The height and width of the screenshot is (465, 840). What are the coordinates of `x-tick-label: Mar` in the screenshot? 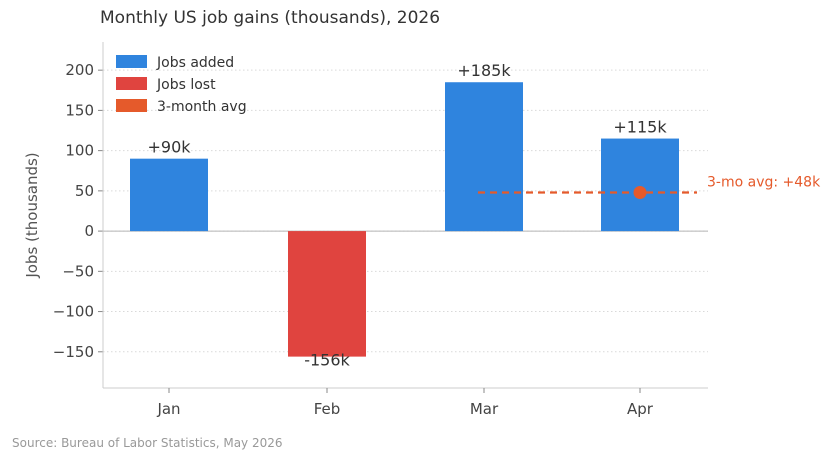 It's located at (484, 409).